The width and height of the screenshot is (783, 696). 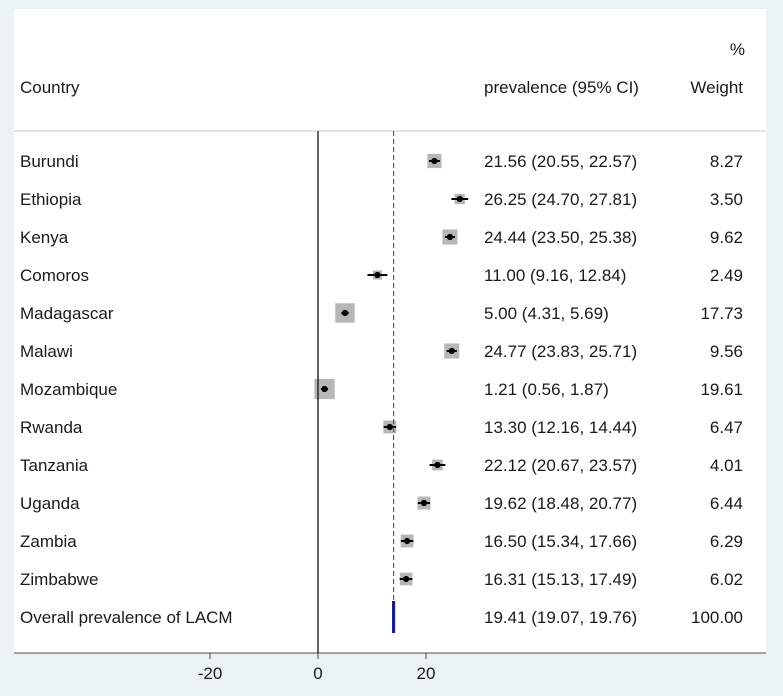 I want to click on study-weight-text: 6.44, so click(x=726, y=503).